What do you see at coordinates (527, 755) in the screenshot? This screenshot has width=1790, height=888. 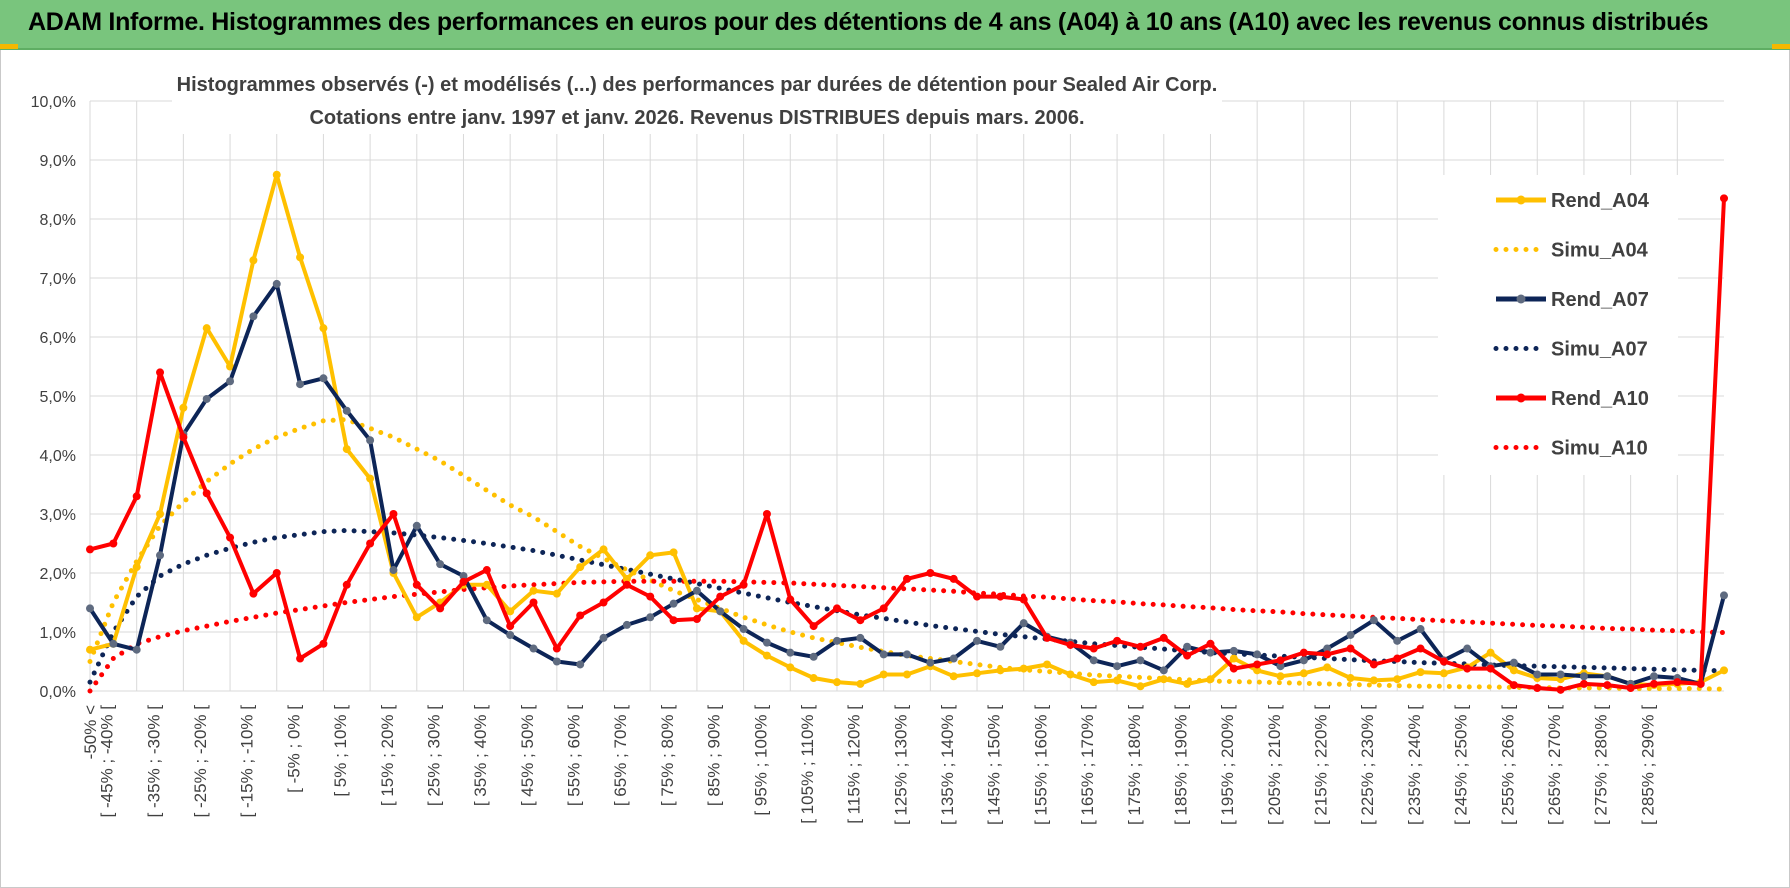 I see `x-tick-label: [ 45% ; 50% [` at bounding box center [527, 755].